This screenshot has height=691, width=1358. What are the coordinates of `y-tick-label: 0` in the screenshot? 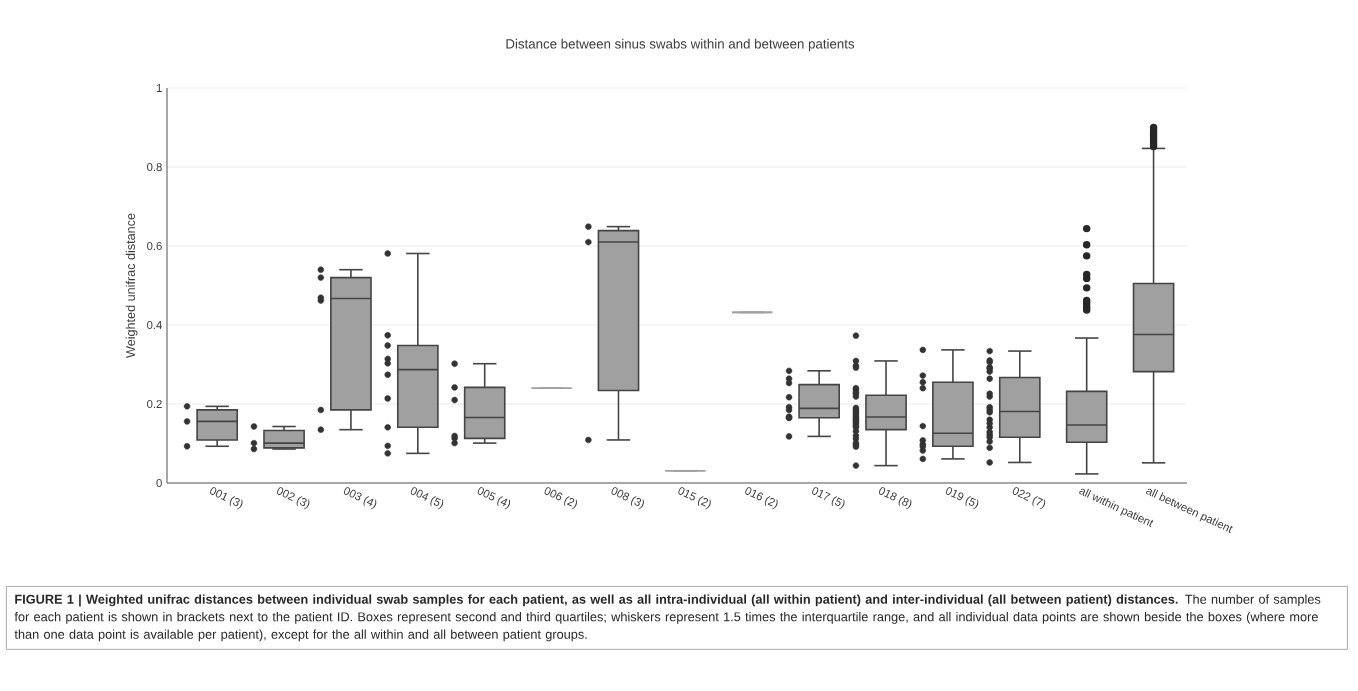 It's located at (159, 483).